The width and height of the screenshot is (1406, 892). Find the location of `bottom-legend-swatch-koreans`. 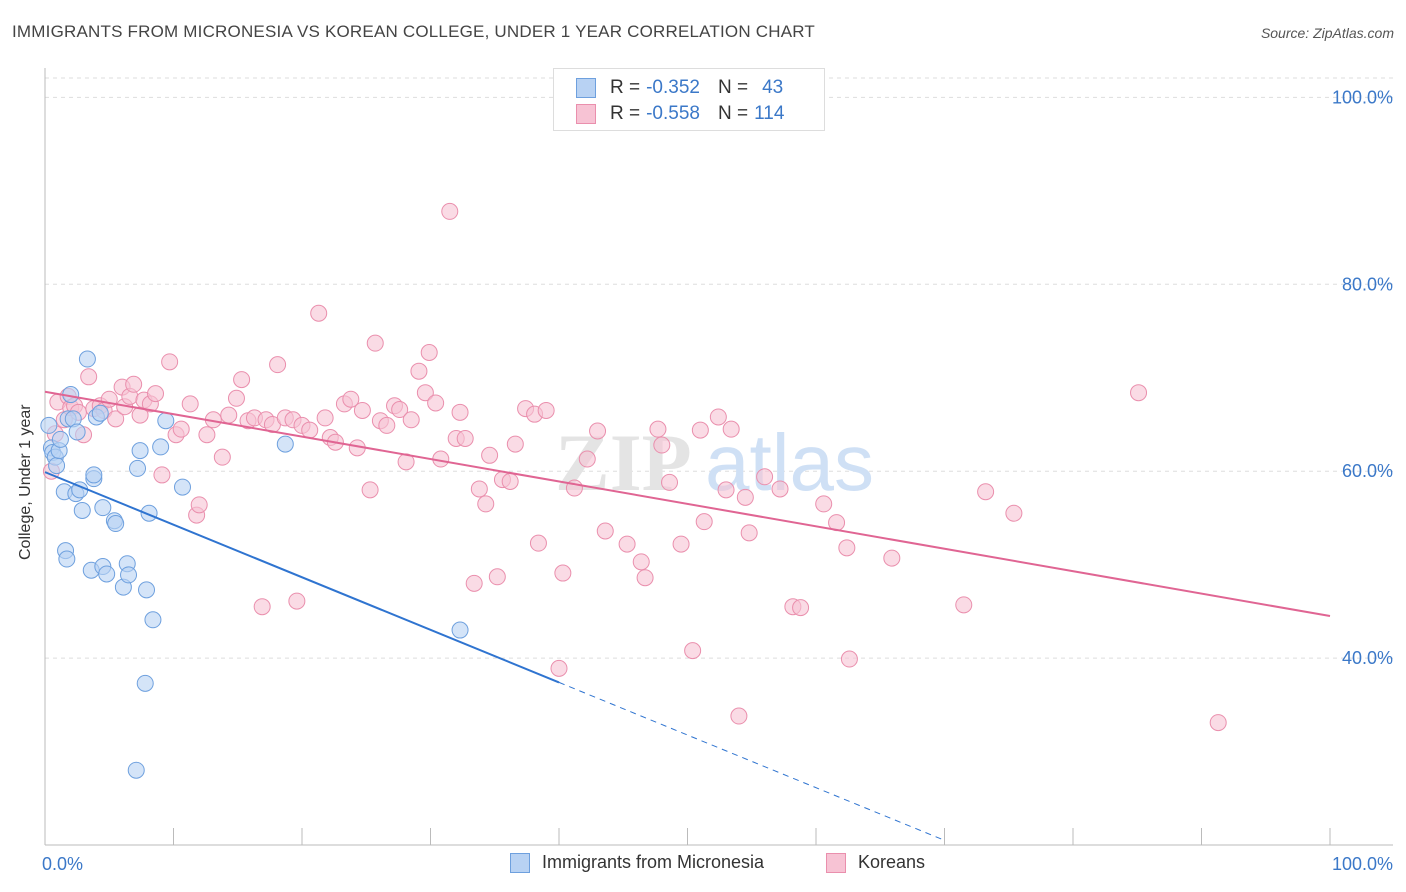

bottom-legend-swatch-koreans is located at coordinates (836, 862).